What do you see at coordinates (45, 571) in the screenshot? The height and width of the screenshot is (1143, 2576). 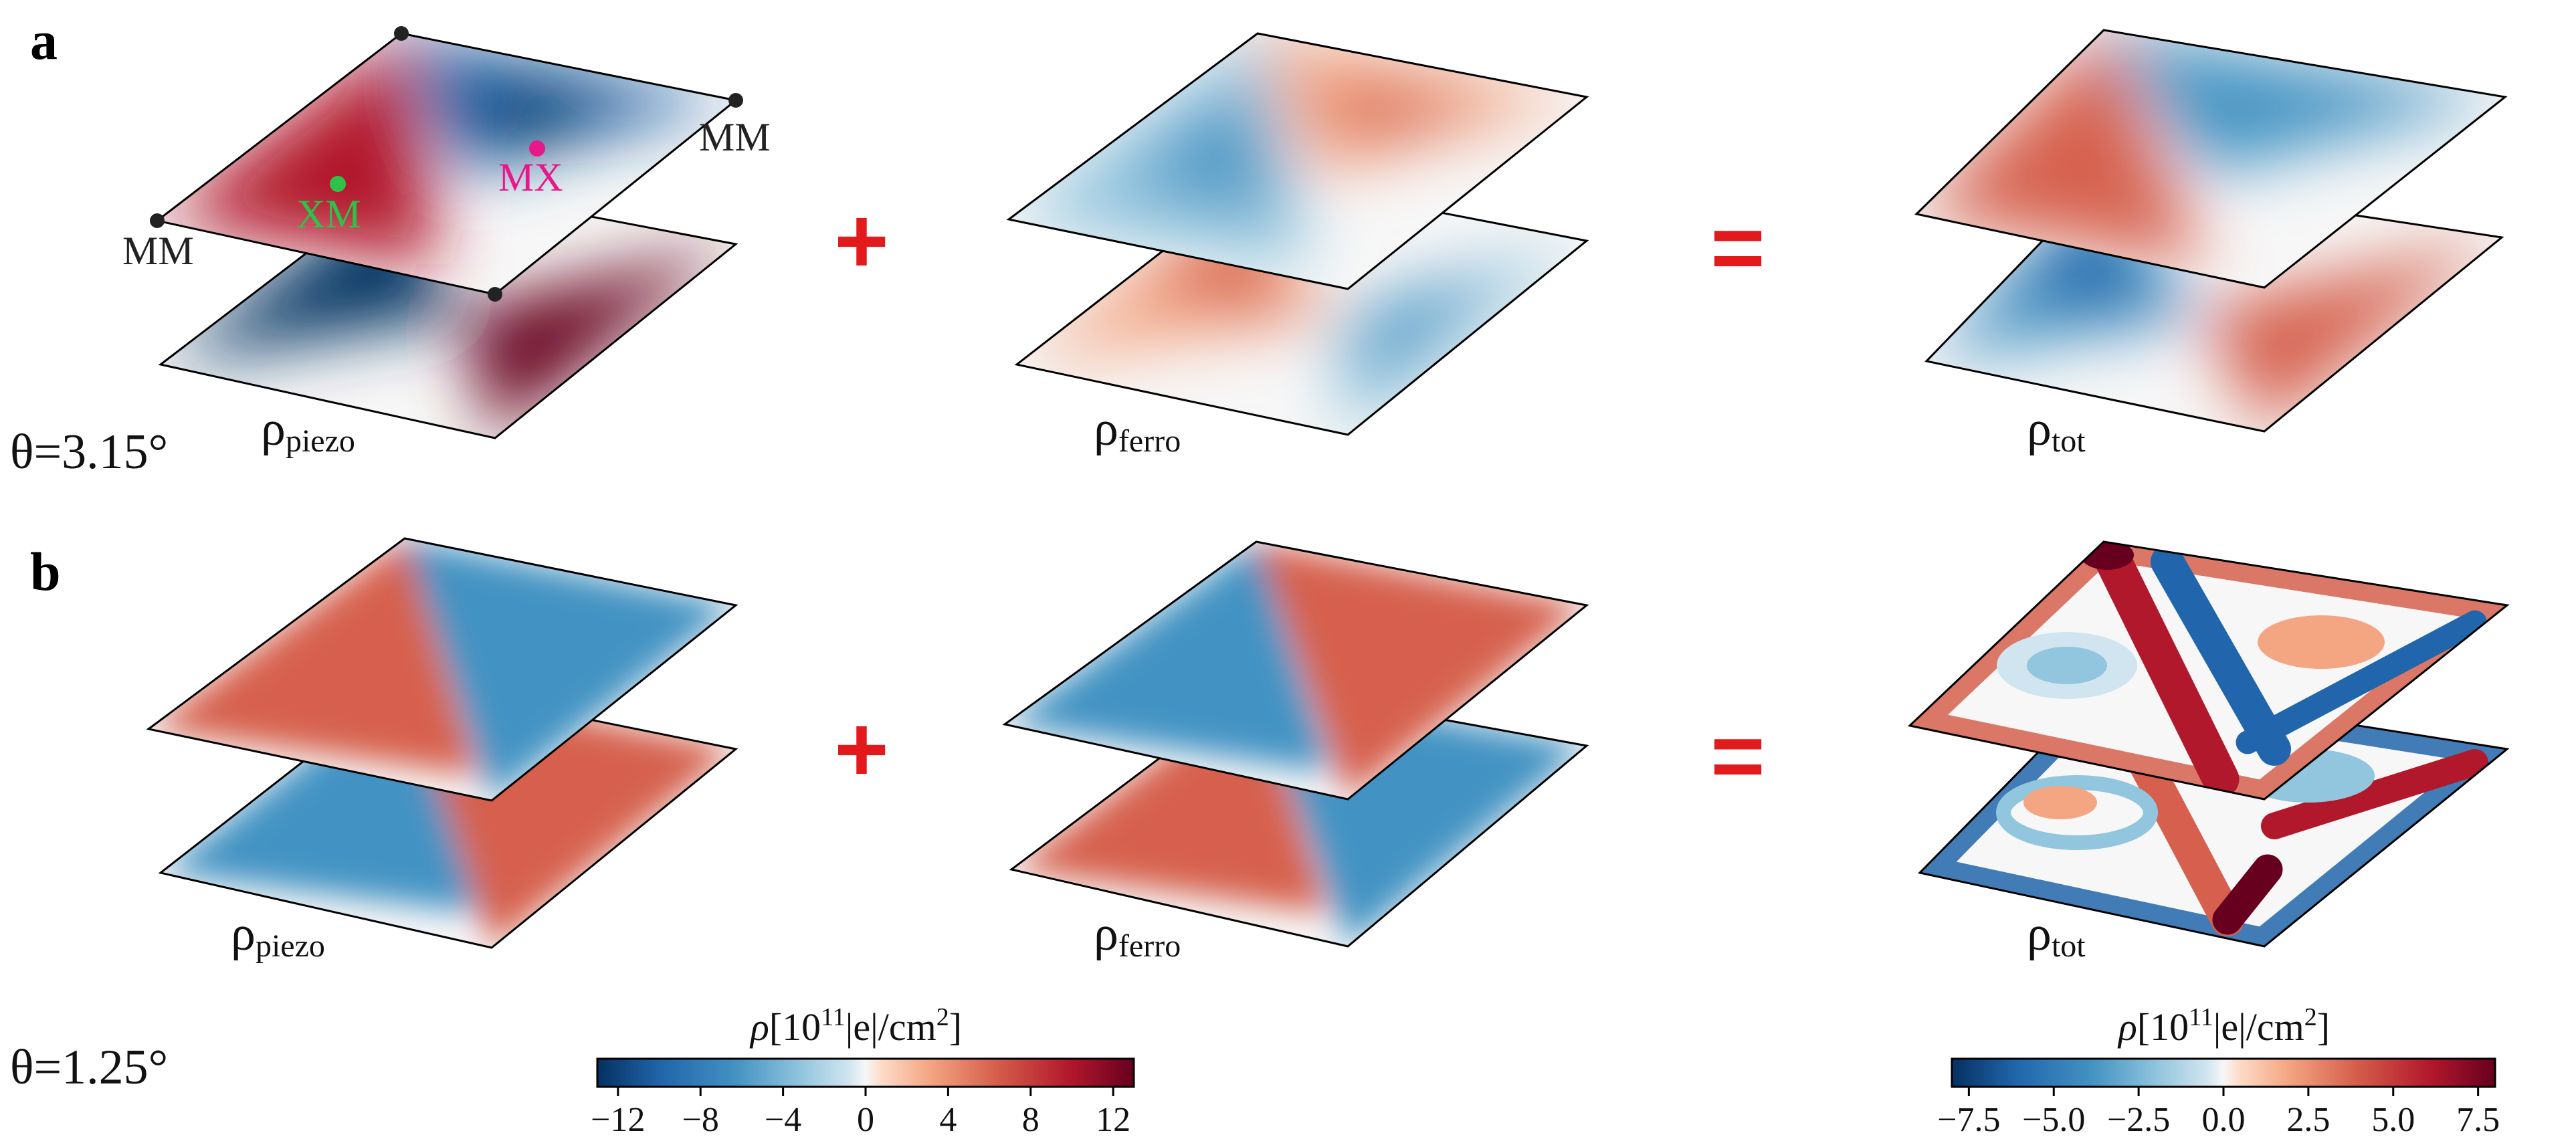 I see `panel-b-label: b` at bounding box center [45, 571].